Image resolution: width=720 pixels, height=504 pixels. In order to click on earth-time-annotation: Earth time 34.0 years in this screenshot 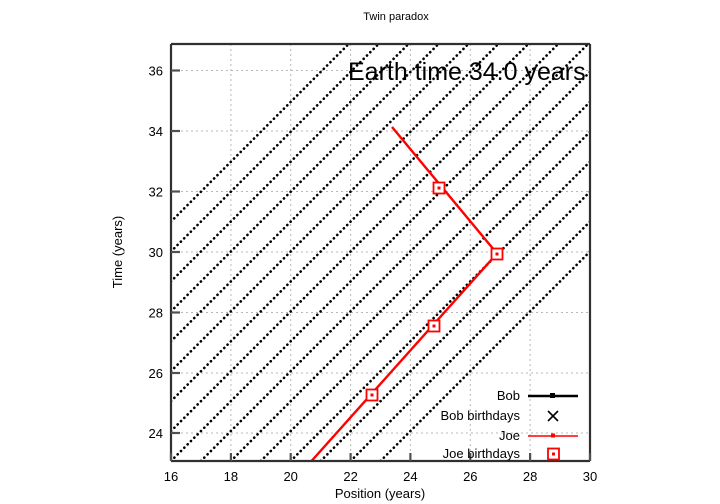, I will do `click(467, 72)`.